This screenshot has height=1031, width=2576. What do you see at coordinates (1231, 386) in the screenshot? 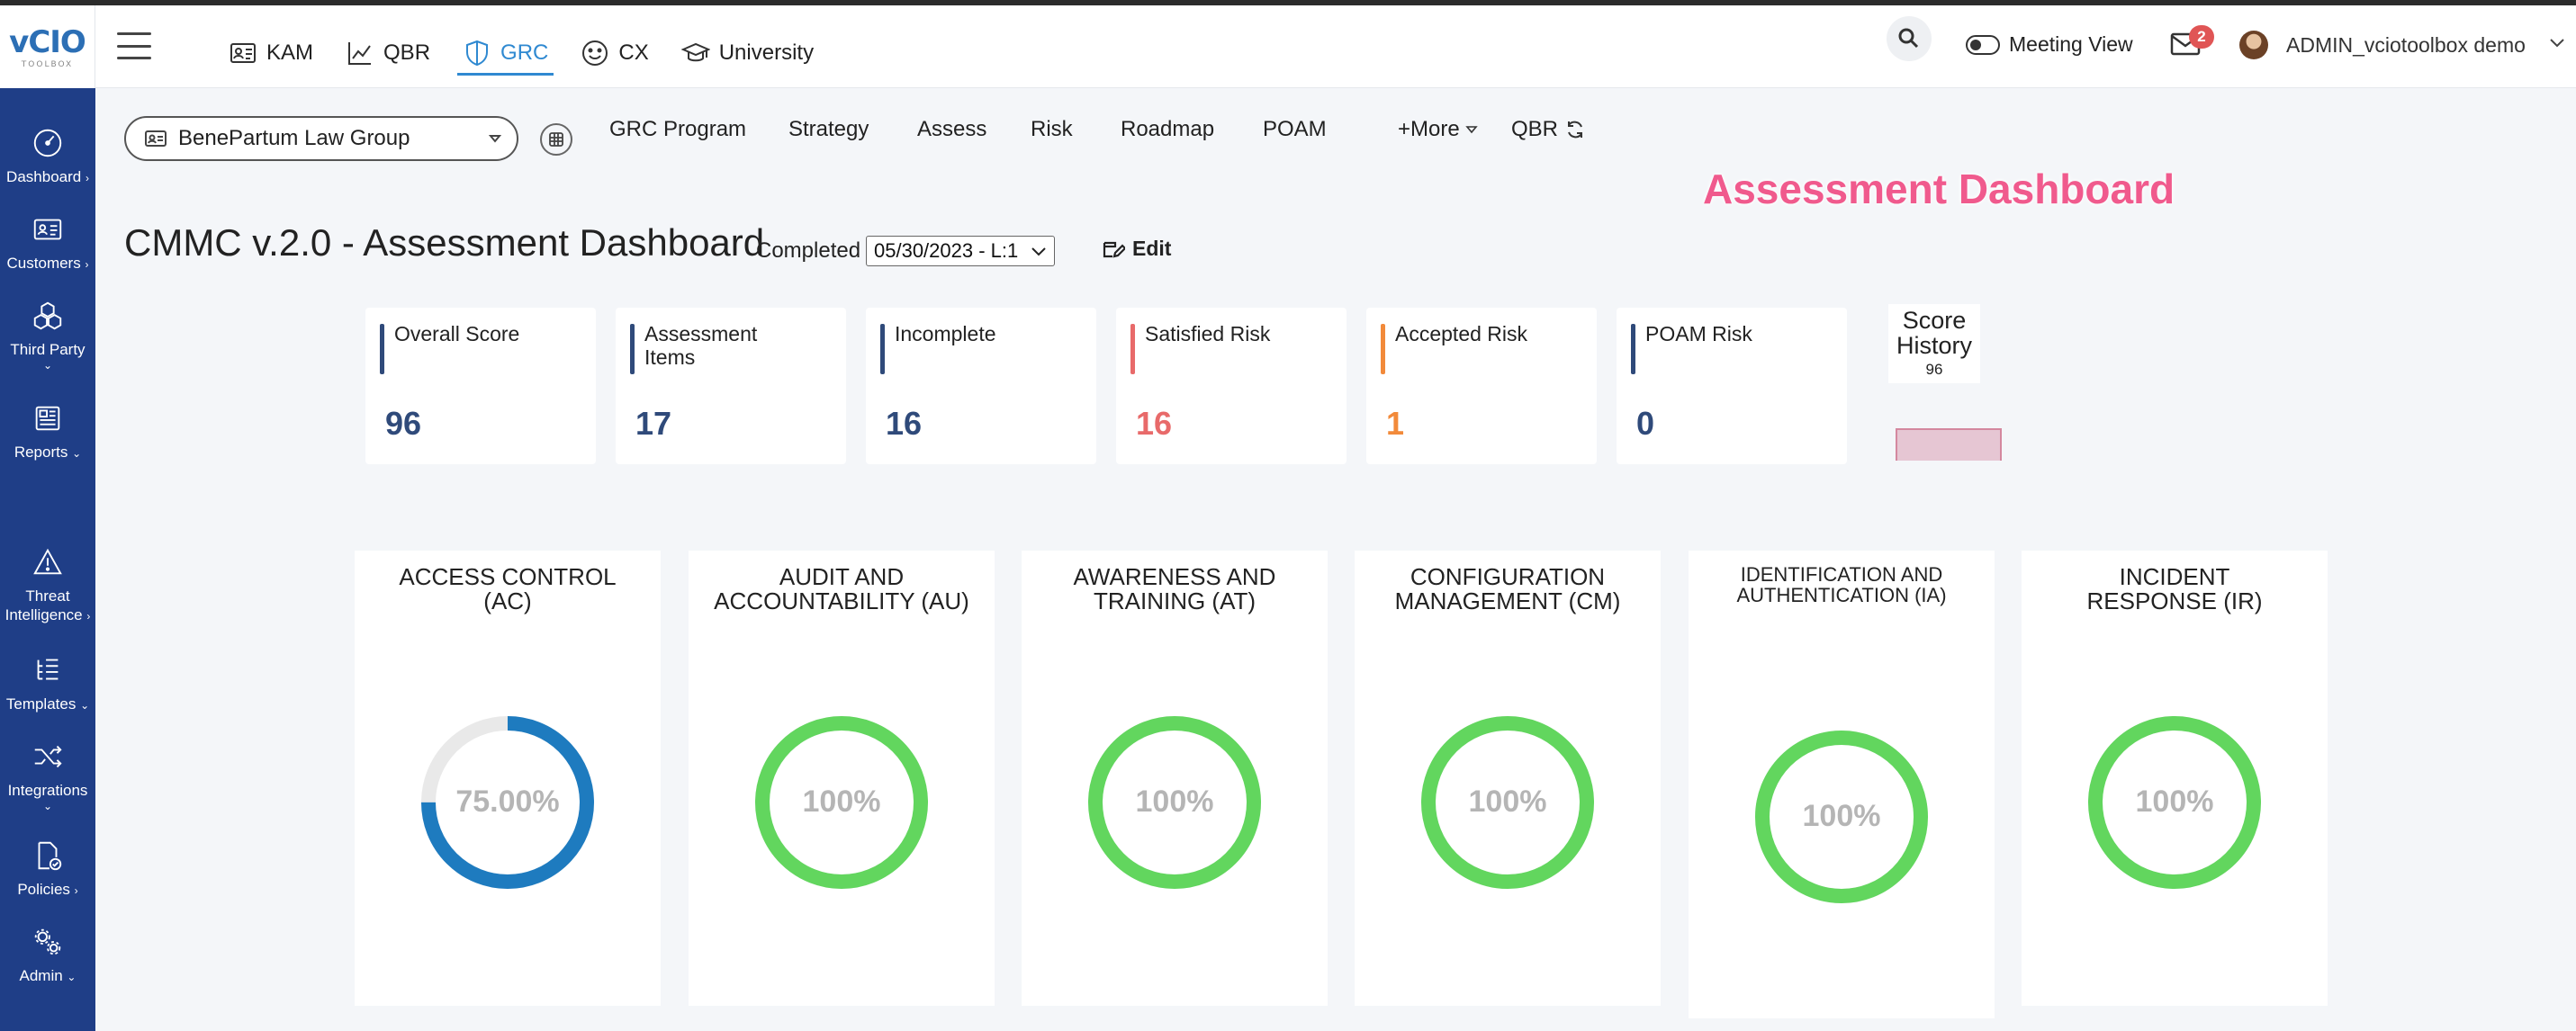
I see `stat-satisfied-risk: Satisfied Risk 16` at bounding box center [1231, 386].